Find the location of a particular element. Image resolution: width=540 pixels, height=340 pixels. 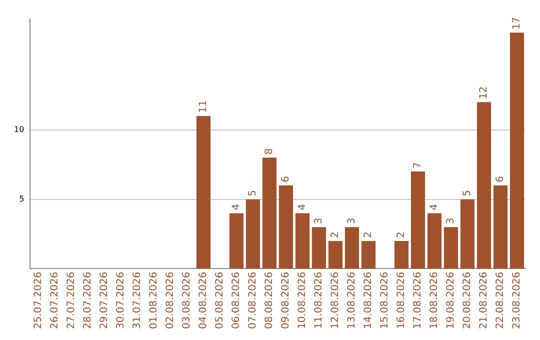

x-tick-label: 13.08.2026 is located at coordinates (352, 301).